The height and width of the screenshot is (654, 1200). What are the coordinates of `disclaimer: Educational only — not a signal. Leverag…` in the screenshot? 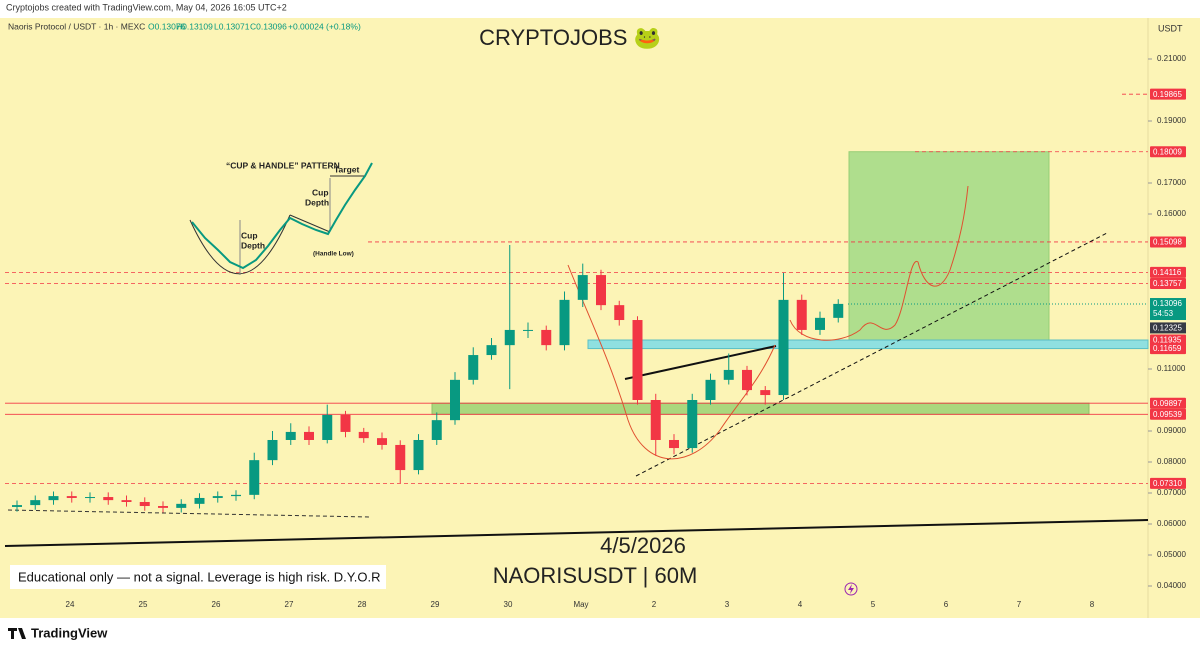 It's located at (199, 576).